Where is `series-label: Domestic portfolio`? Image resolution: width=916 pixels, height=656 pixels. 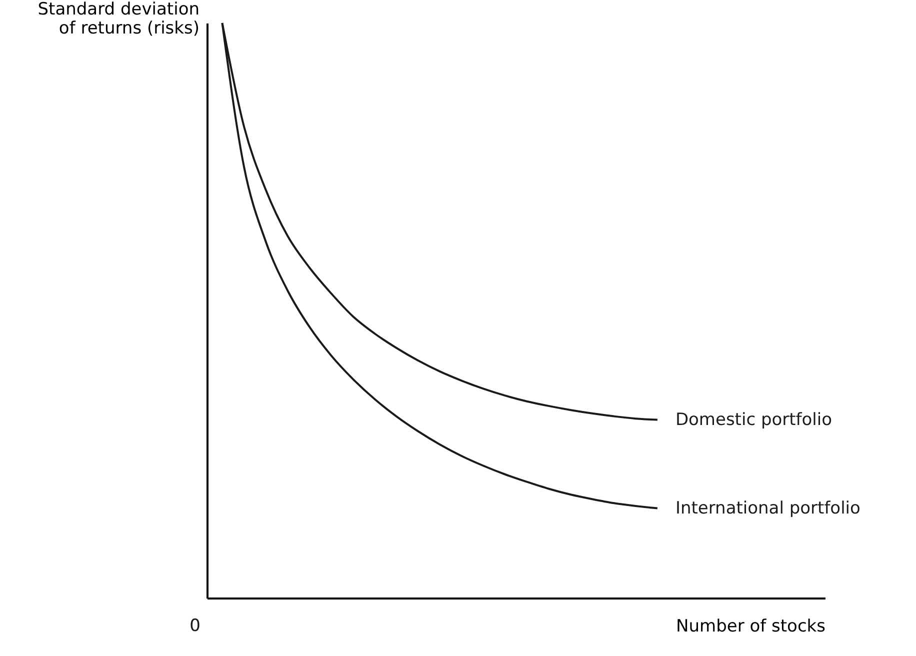 series-label: Domestic portfolio is located at coordinates (753, 420).